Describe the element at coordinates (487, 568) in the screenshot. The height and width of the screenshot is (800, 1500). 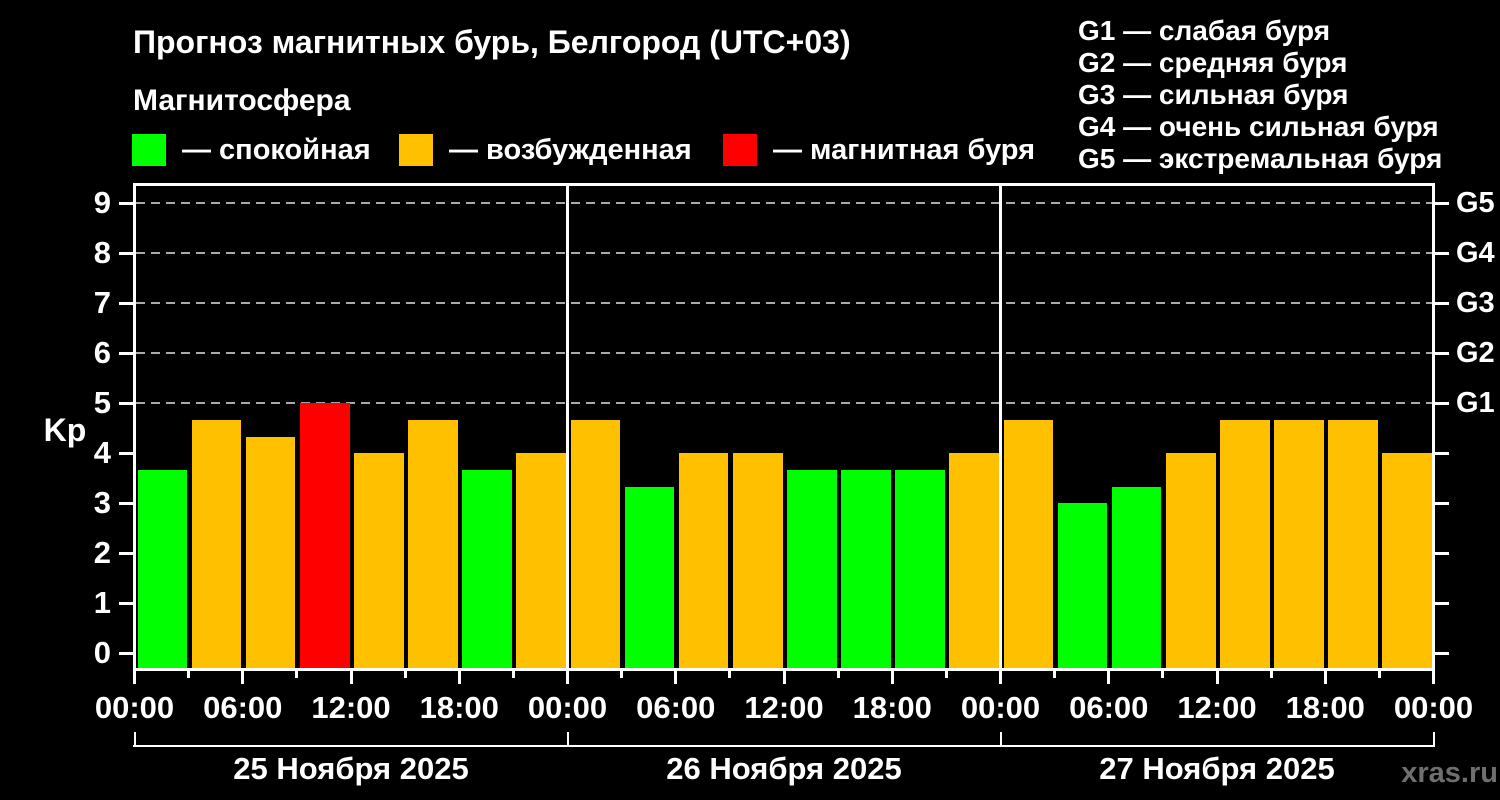
I see `kp-bar-day1-slot7` at that location.